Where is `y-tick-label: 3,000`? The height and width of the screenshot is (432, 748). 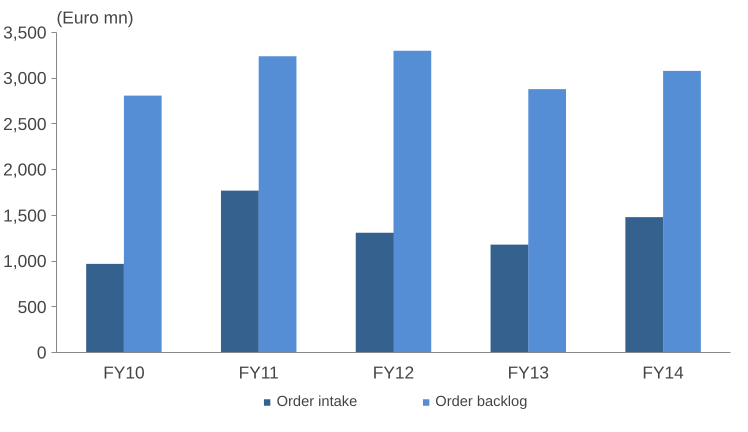 y-tick-label: 3,000 is located at coordinates (25, 78).